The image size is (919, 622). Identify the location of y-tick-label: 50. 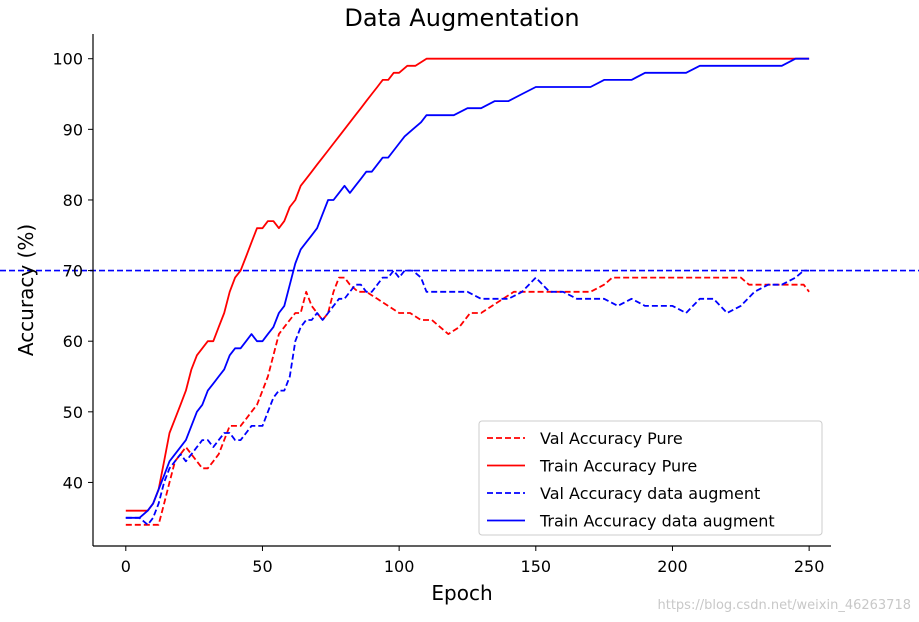
(73, 412).